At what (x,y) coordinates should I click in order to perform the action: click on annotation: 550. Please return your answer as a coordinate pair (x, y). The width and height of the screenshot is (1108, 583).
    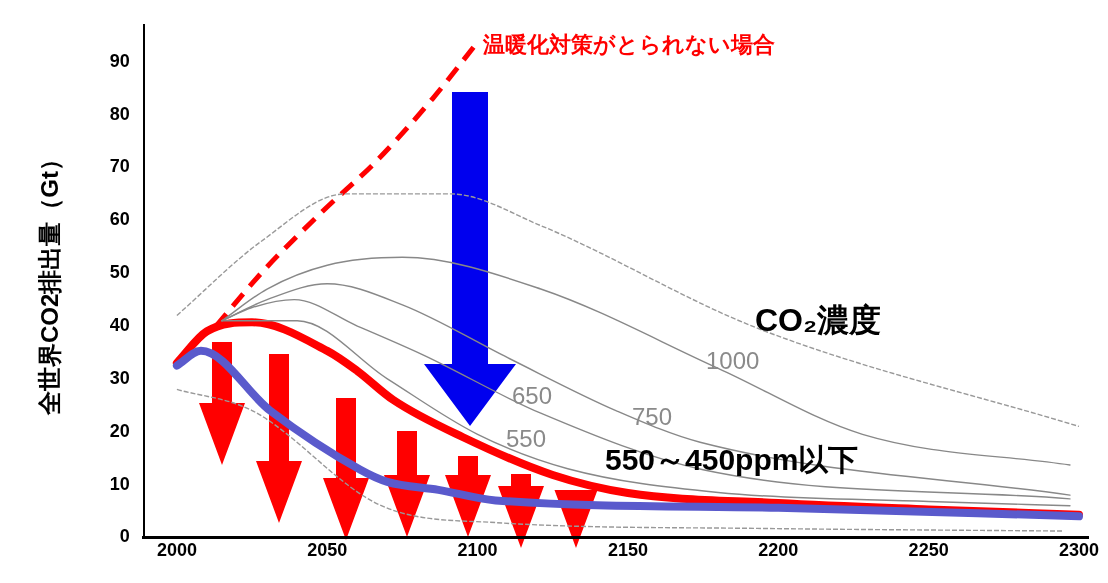
    Looking at the image, I should click on (526, 438).